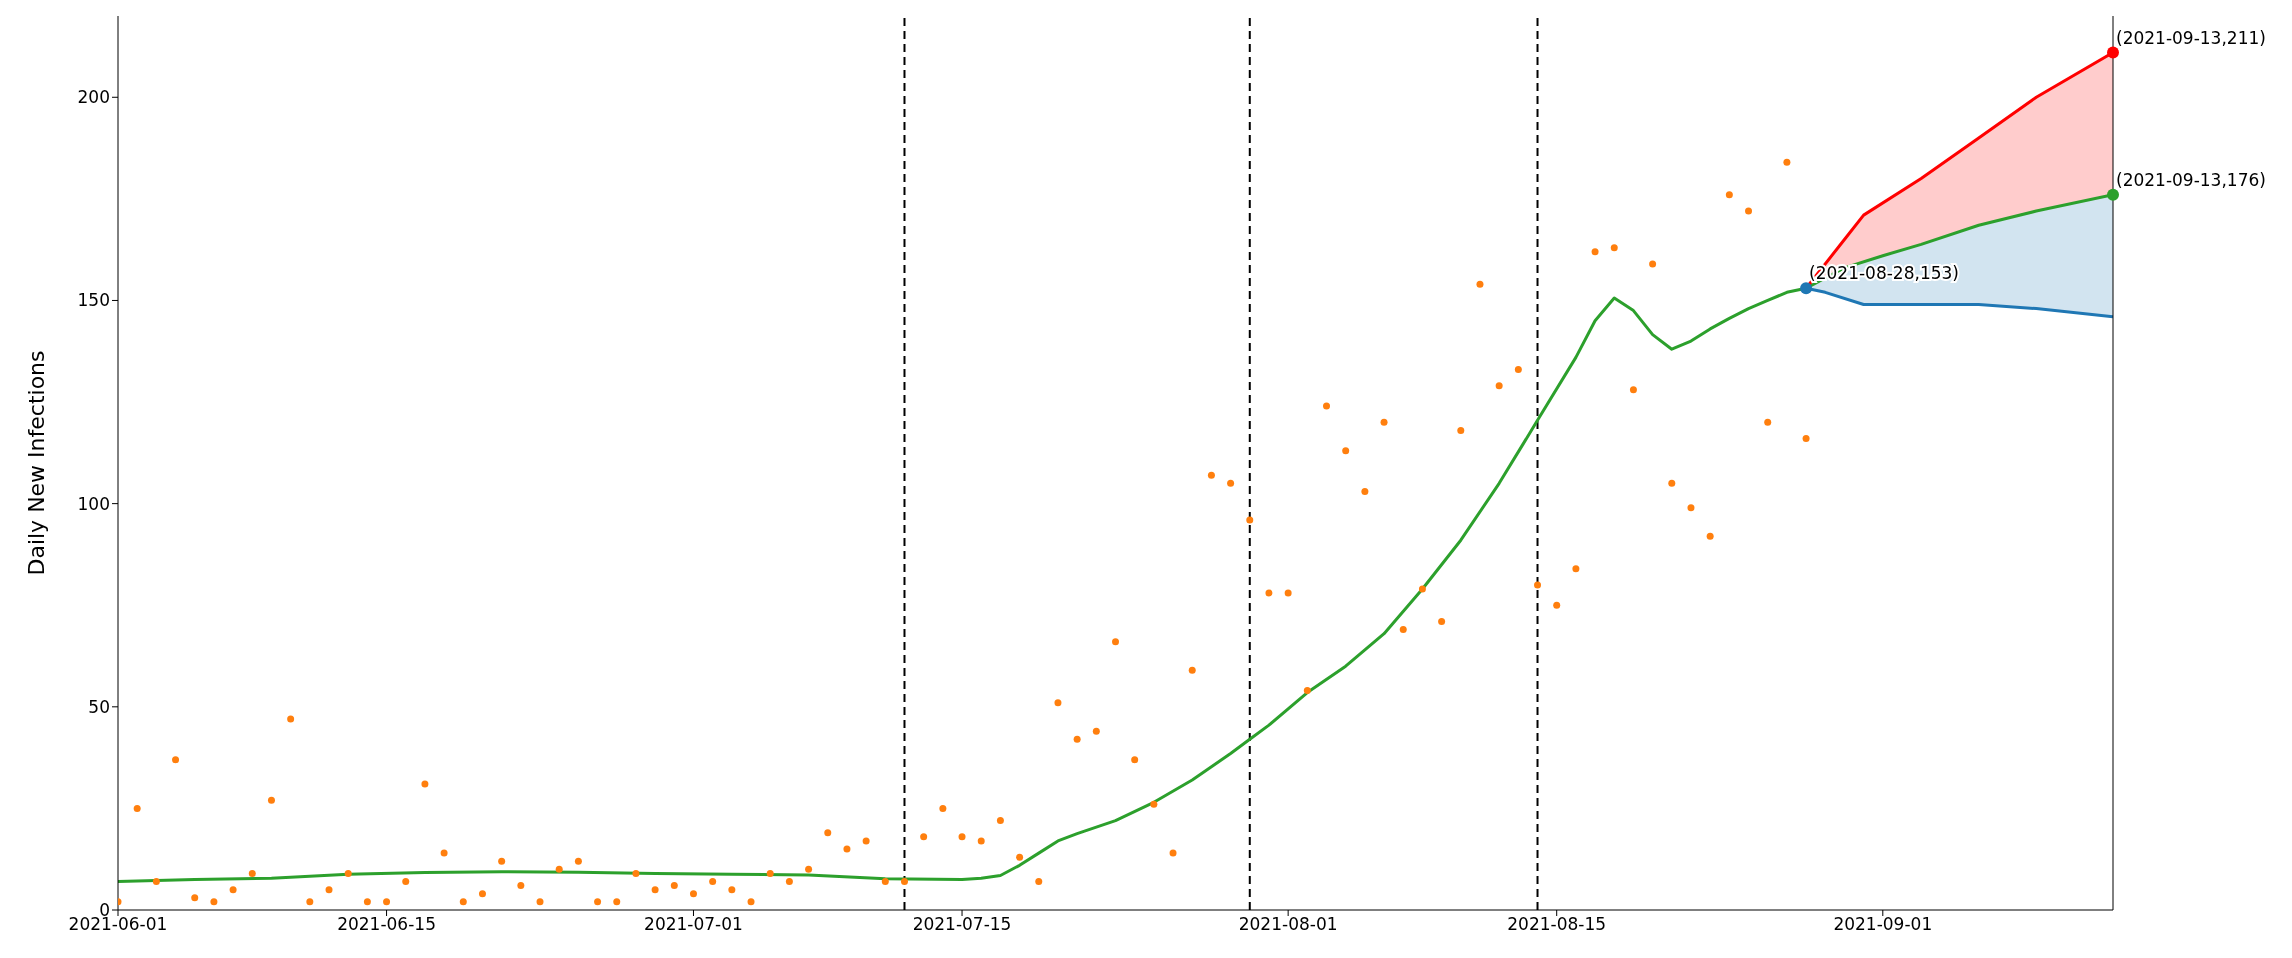 This screenshot has width=2292, height=958. What do you see at coordinates (93, 300) in the screenshot?
I see `y-tick-label: 150` at bounding box center [93, 300].